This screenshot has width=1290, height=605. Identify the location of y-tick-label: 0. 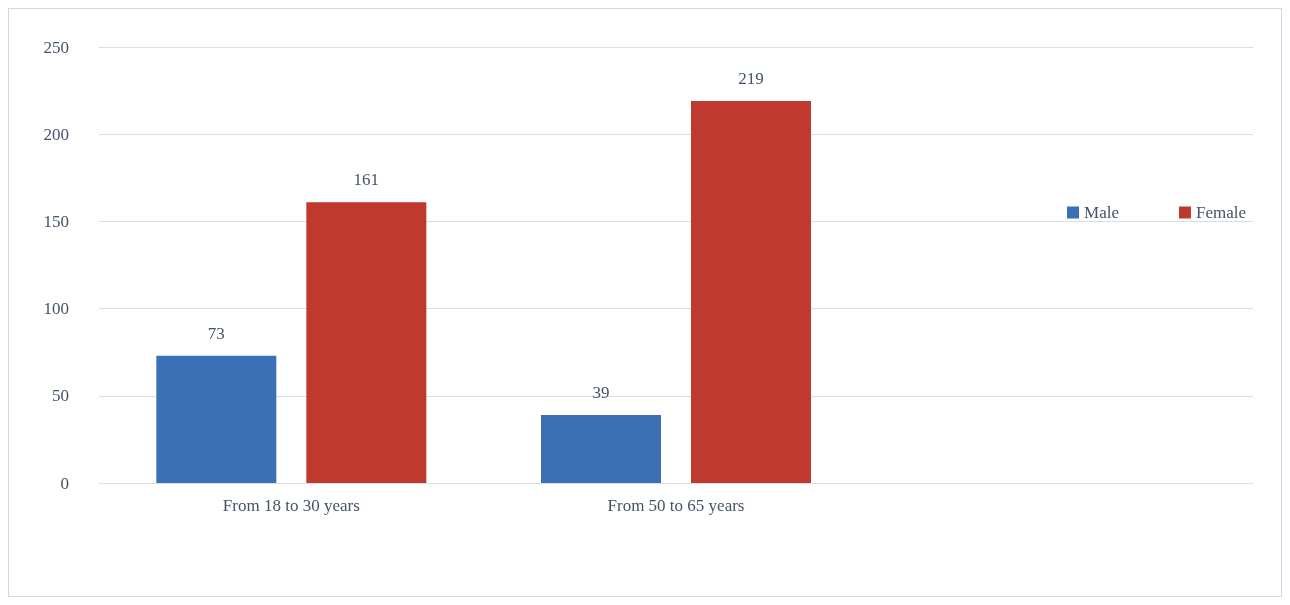
(64, 483).